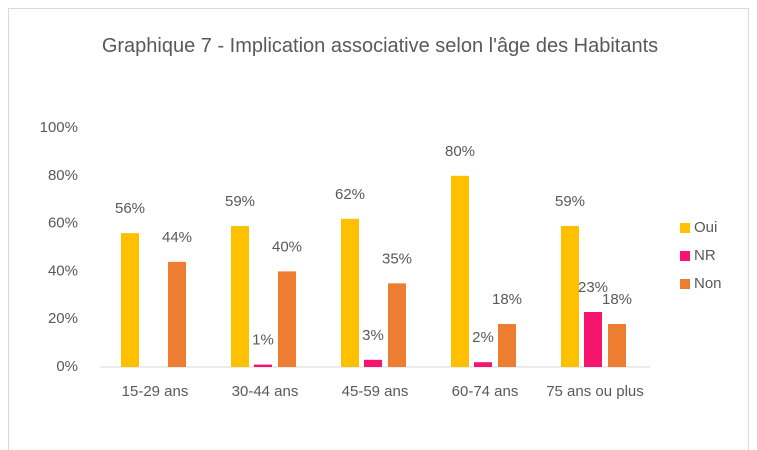 The width and height of the screenshot is (757, 450). Describe the element at coordinates (483, 337) in the screenshot. I see `data-label: 2%` at that location.